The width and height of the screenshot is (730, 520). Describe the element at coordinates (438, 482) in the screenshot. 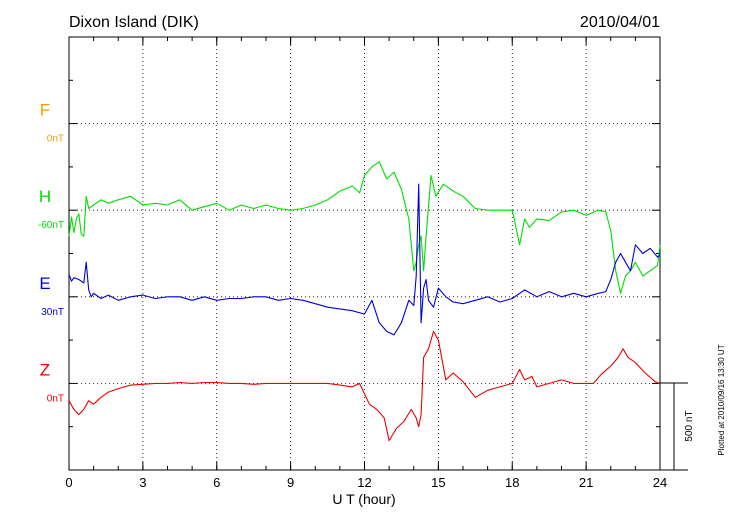

I see `x-tick-label: 15` at that location.